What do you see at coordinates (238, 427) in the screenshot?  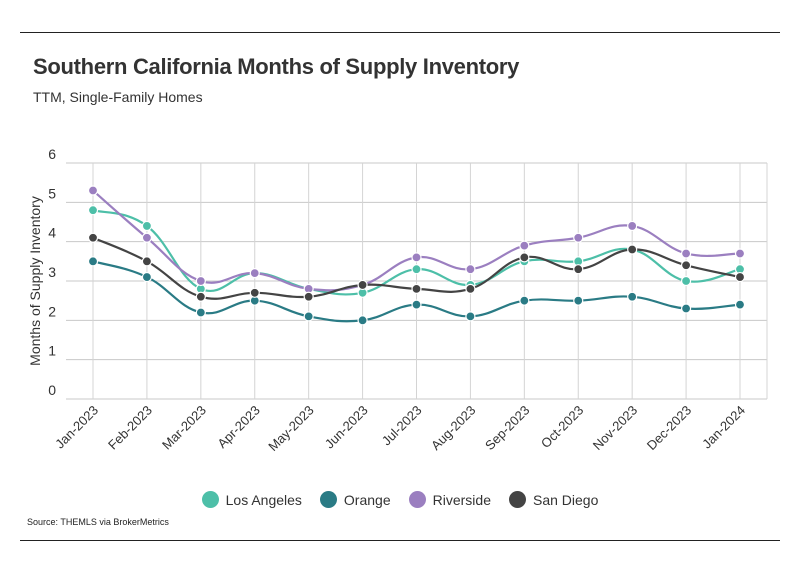 I see `x-tick-label: Apr-2023` at bounding box center [238, 427].